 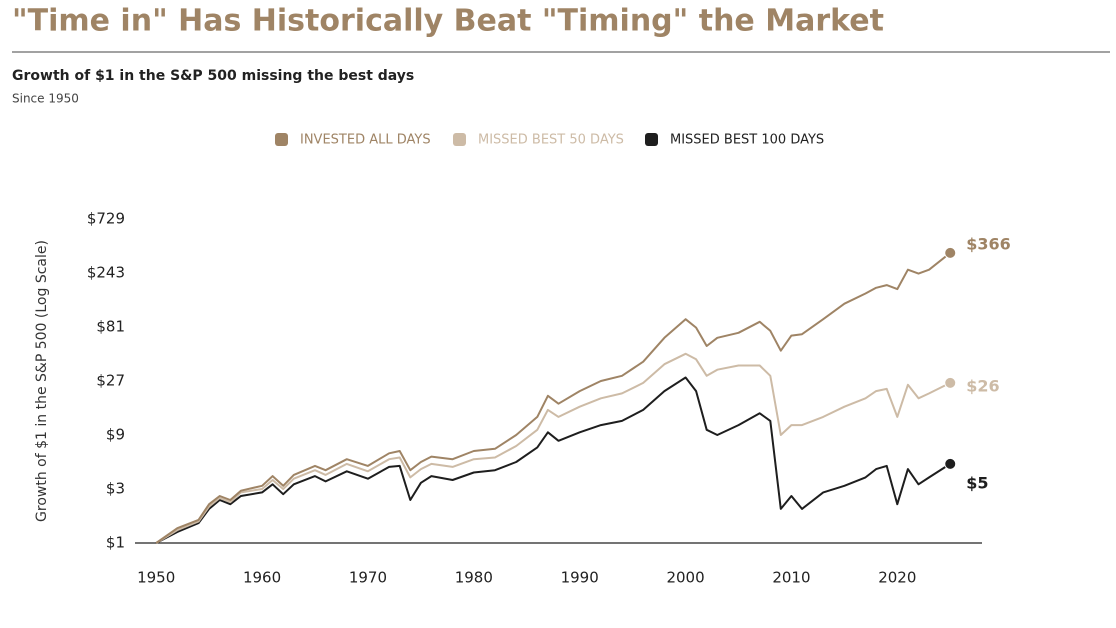 What do you see at coordinates (106, 219) in the screenshot?
I see `y-tick-label: $729` at bounding box center [106, 219].